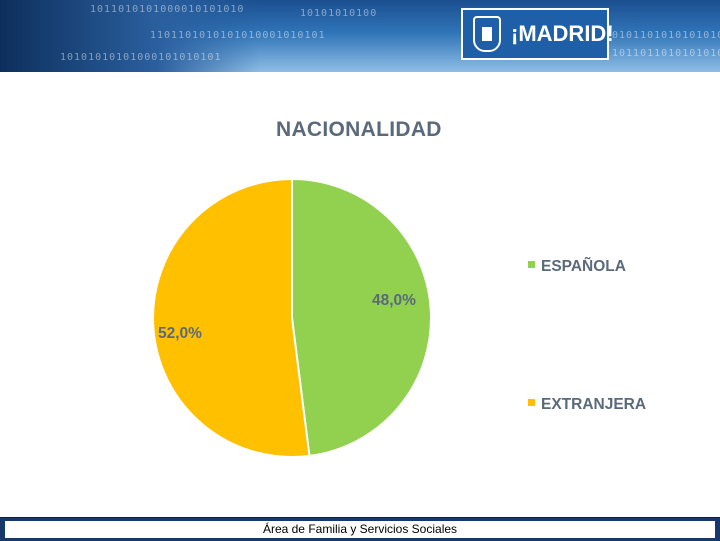  I want to click on legend-item-extranjera: EXTRANJERA, so click(587, 405).